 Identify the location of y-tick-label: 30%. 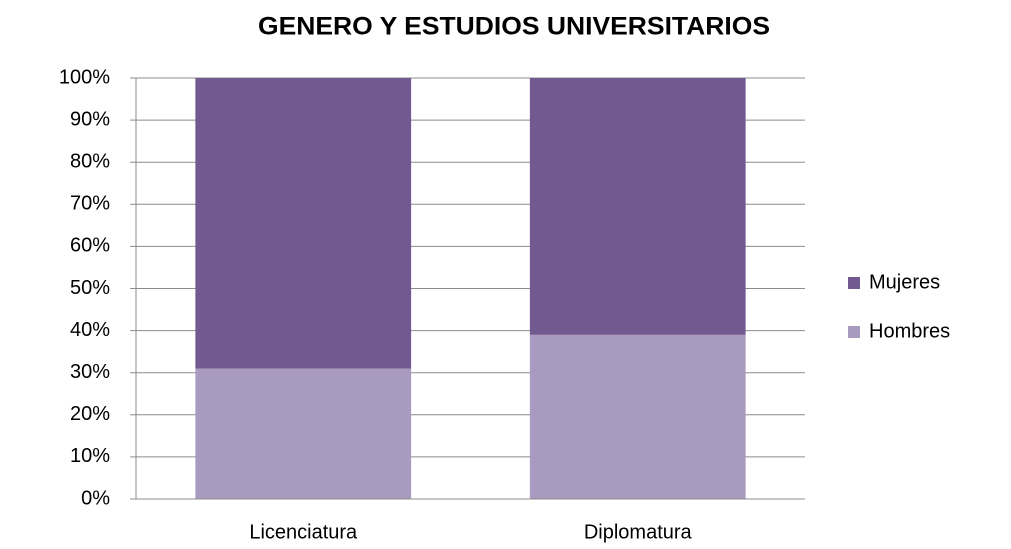
(90, 372).